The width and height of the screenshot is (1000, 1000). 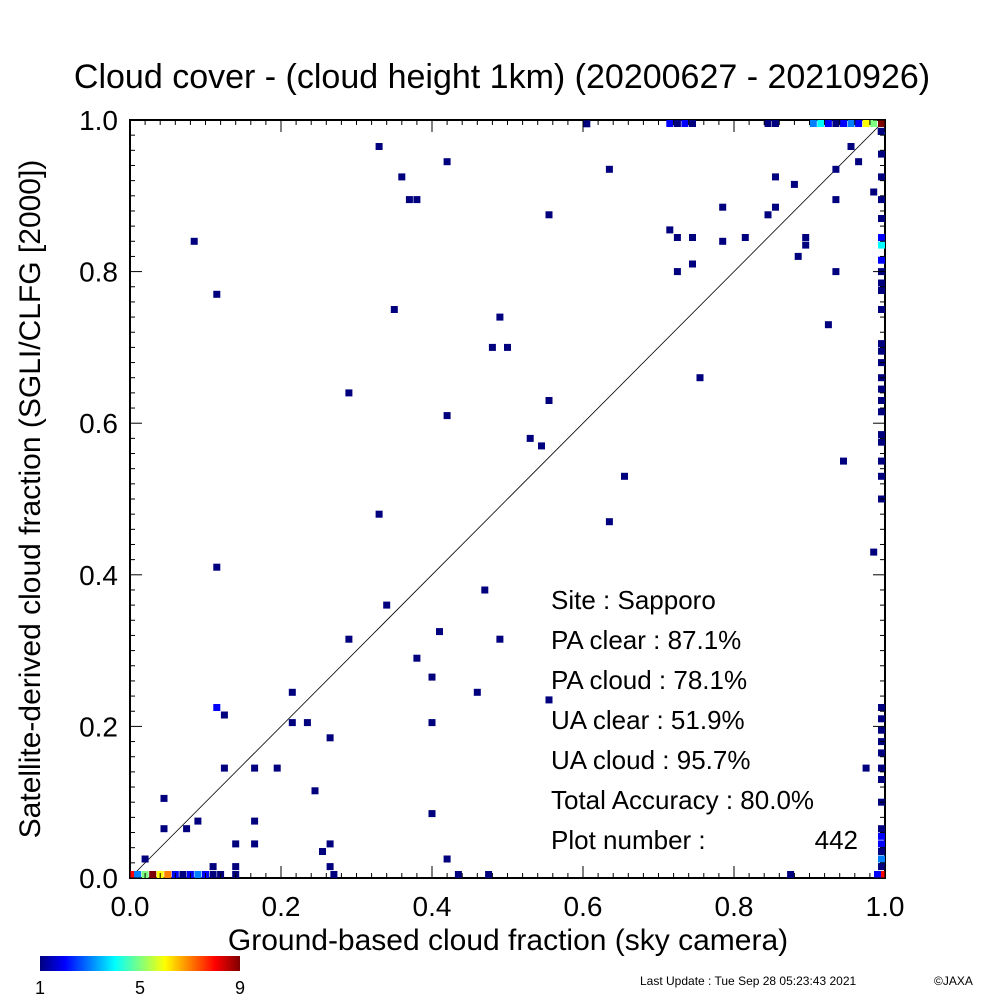 I want to click on x-tick-label: 1.0, so click(x=885, y=906).